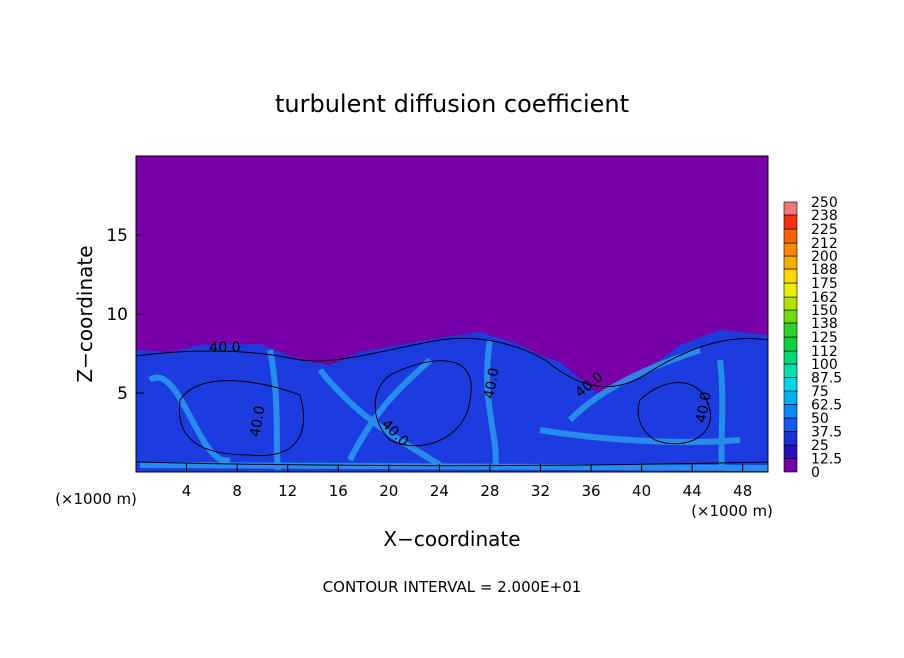 The image size is (904, 658). What do you see at coordinates (96, 499) in the screenshot?
I see `y-unit: (×1000 m)` at bounding box center [96, 499].